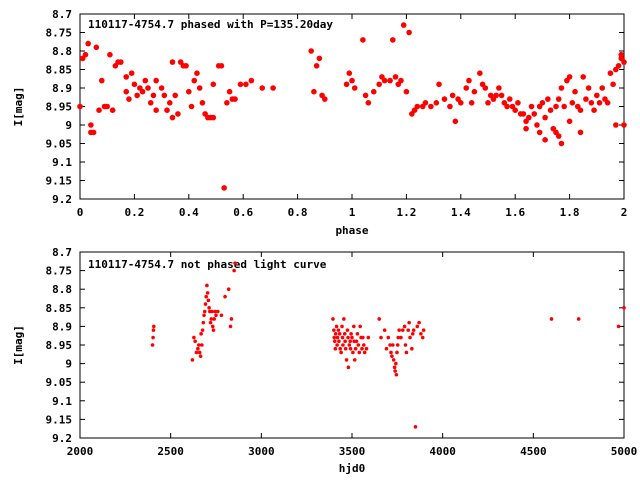 Image resolution: width=640 pixels, height=480 pixels. What do you see at coordinates (461, 212) in the screenshot?
I see `x-tick-label: 1.4` at bounding box center [461, 212].